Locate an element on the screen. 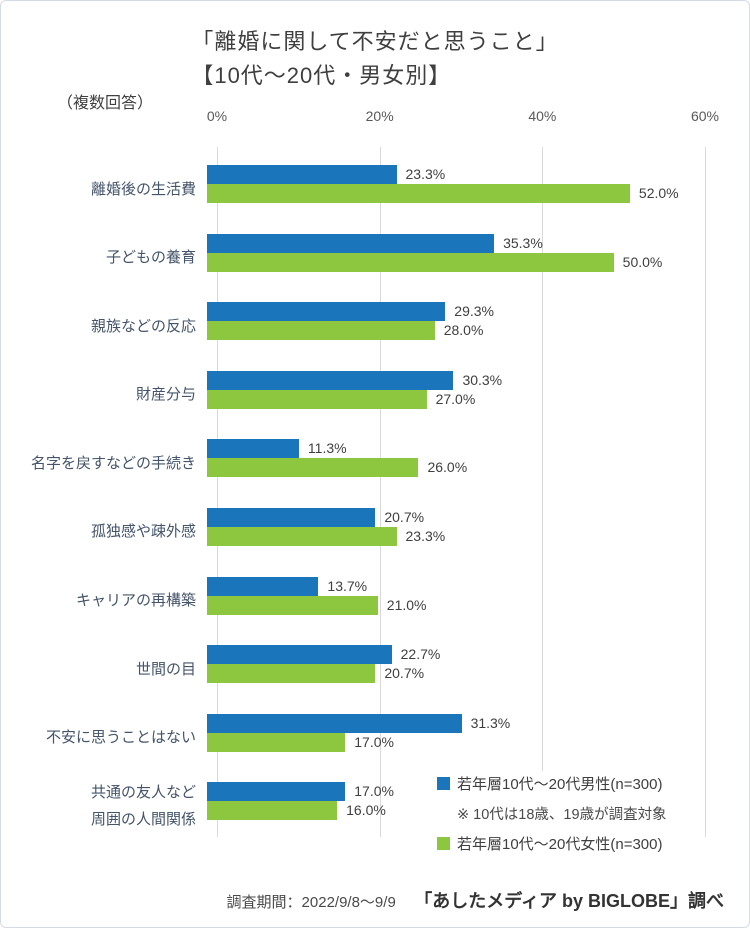  category-label: 離婚後の生活費 is located at coordinates (104, 189).